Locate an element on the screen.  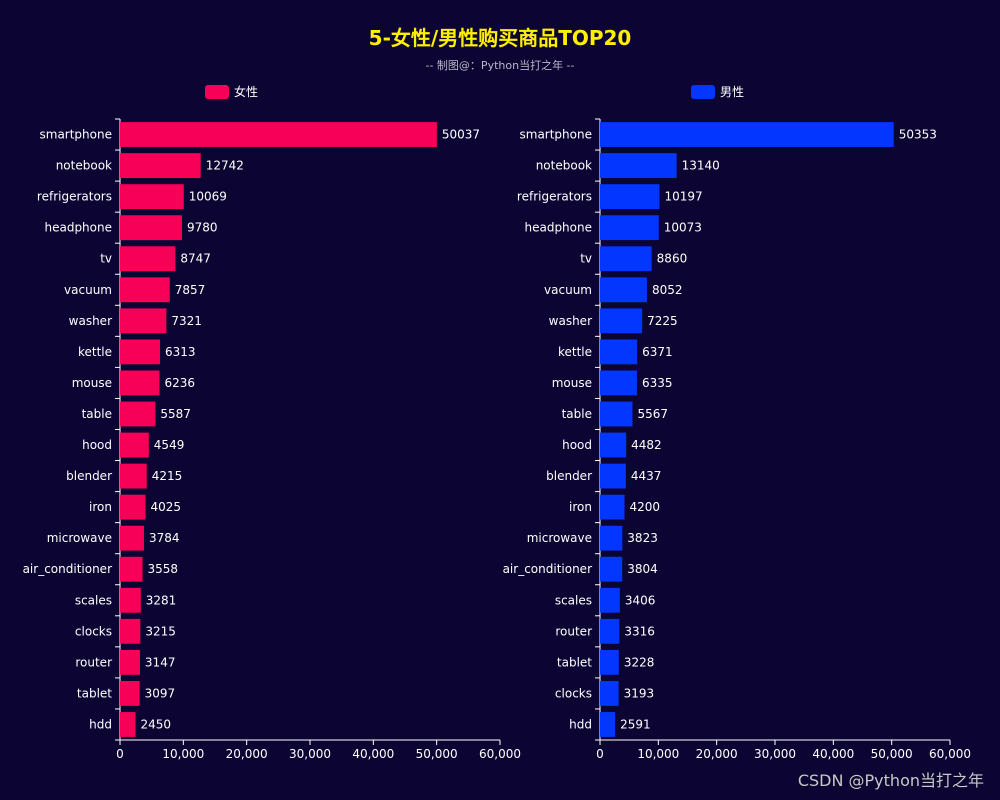
female-bar-hdd is located at coordinates (128, 724).